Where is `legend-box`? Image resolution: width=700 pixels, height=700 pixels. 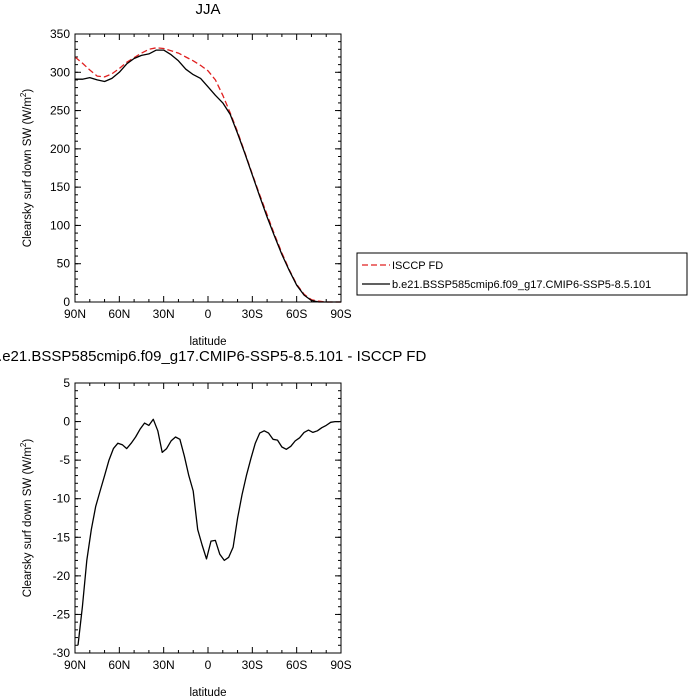 legend-box is located at coordinates (522, 274).